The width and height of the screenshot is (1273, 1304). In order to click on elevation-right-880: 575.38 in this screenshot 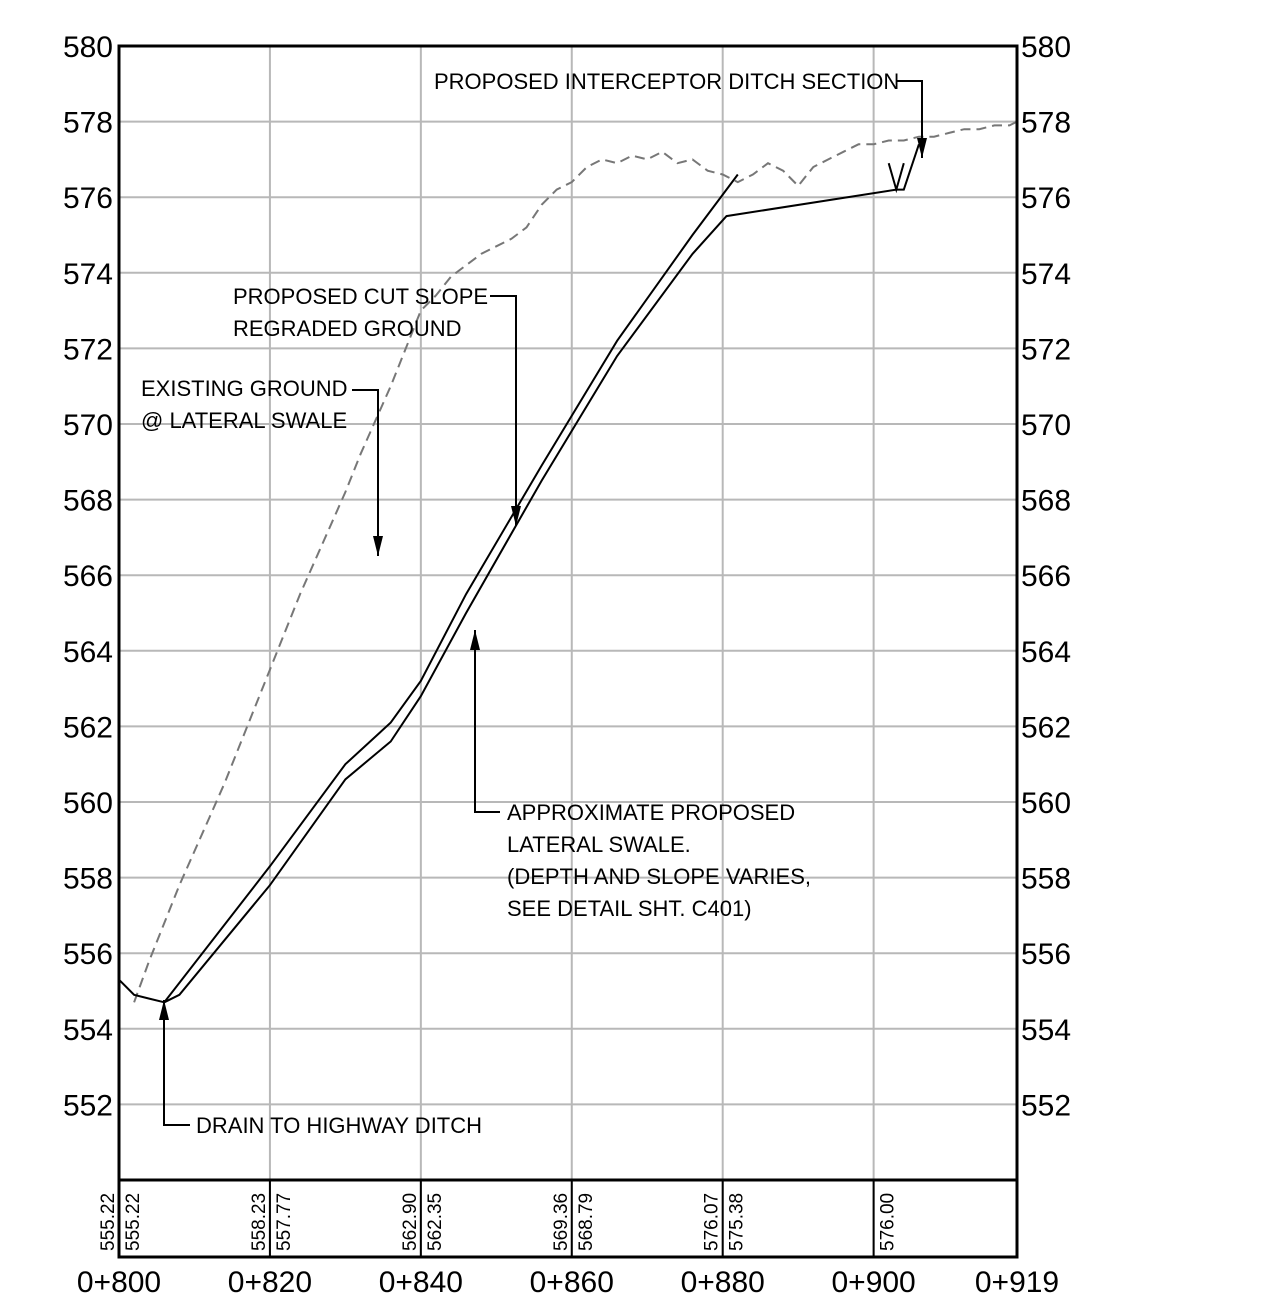, I will do `click(737, 1222)`.